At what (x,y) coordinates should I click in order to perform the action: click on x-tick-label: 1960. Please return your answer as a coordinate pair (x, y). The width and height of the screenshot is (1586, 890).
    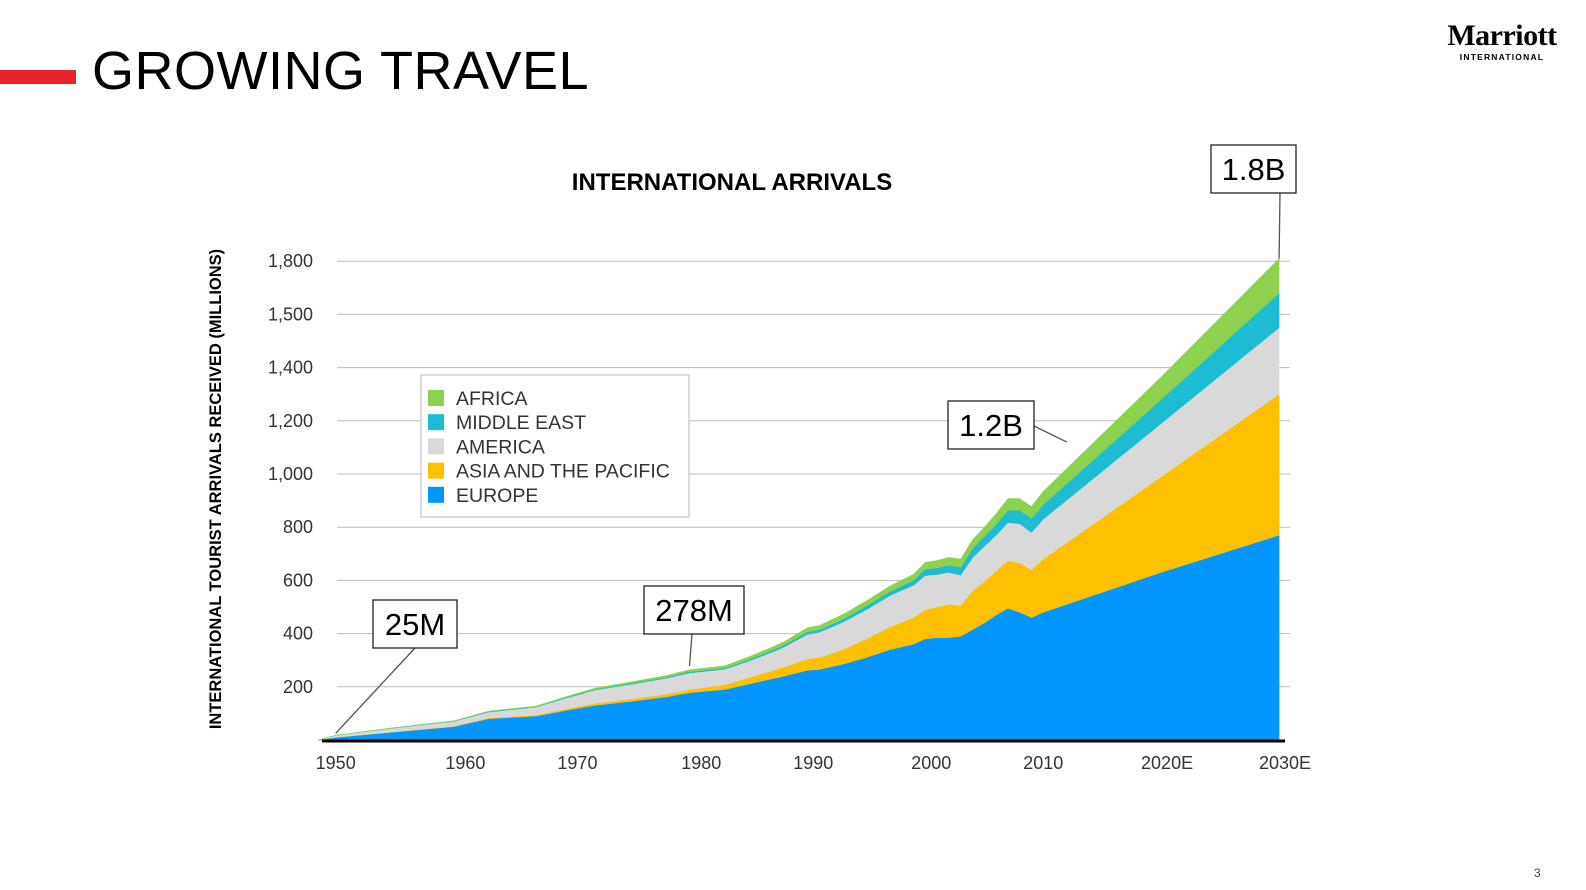
    Looking at the image, I should click on (465, 763).